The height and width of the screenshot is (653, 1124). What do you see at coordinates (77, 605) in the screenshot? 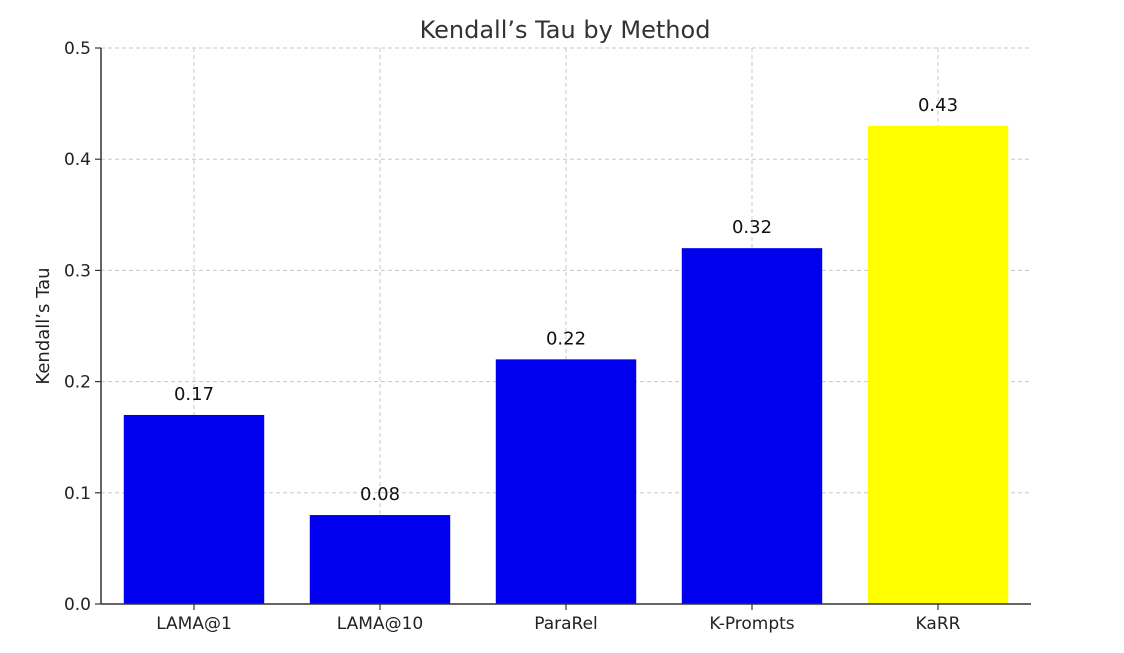
I see `y-tick-label: 0.0` at bounding box center [77, 605].